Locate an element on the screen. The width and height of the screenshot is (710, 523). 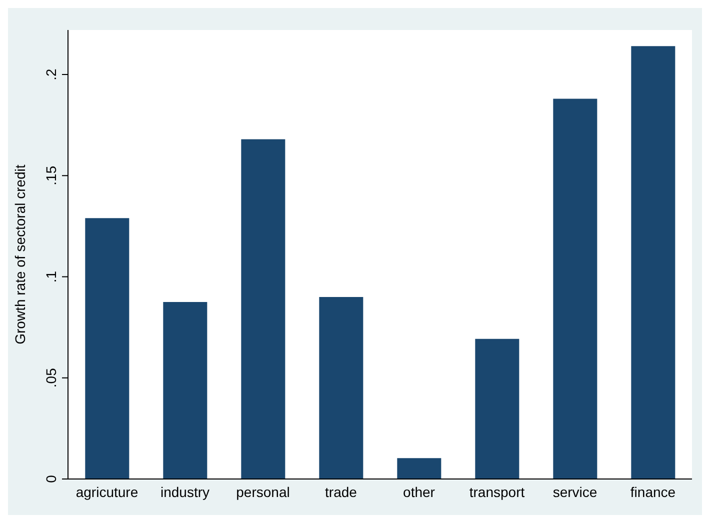
x-tick-label: service is located at coordinates (575, 492).